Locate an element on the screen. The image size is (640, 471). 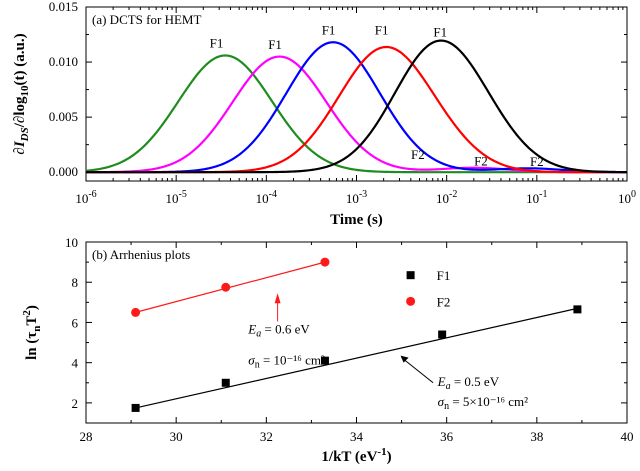
annotation-arrowhead-f2 is located at coordinates (277, 298).